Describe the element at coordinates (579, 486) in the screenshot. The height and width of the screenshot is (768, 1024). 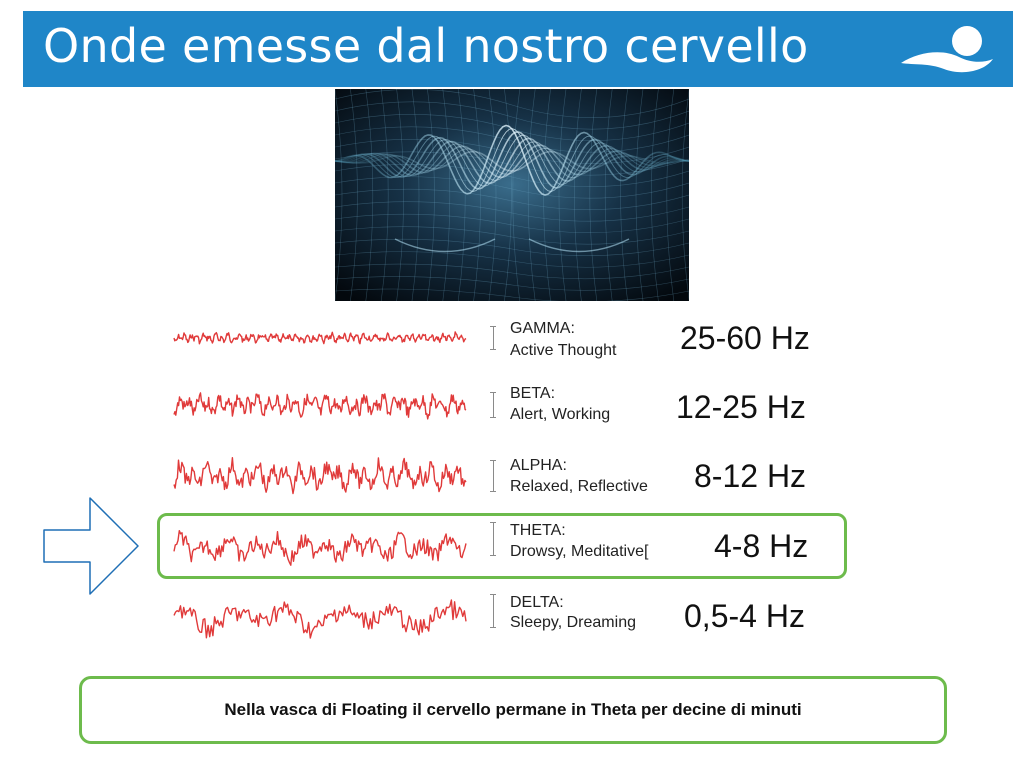
I see `wave-desc: Relaxed, Reflective` at that location.